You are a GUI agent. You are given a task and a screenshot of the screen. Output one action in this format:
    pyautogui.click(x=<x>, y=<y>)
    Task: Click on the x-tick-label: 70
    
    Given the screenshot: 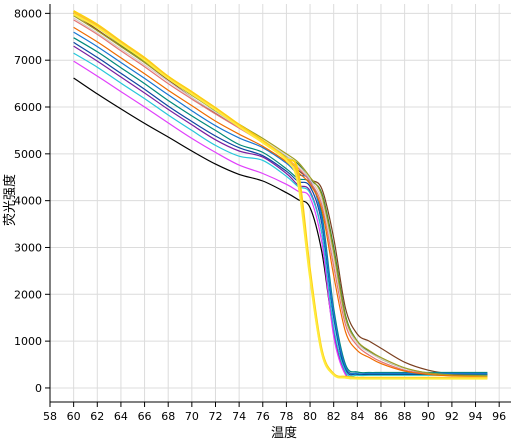 What is the action you would take?
    pyautogui.click(x=192, y=416)
    